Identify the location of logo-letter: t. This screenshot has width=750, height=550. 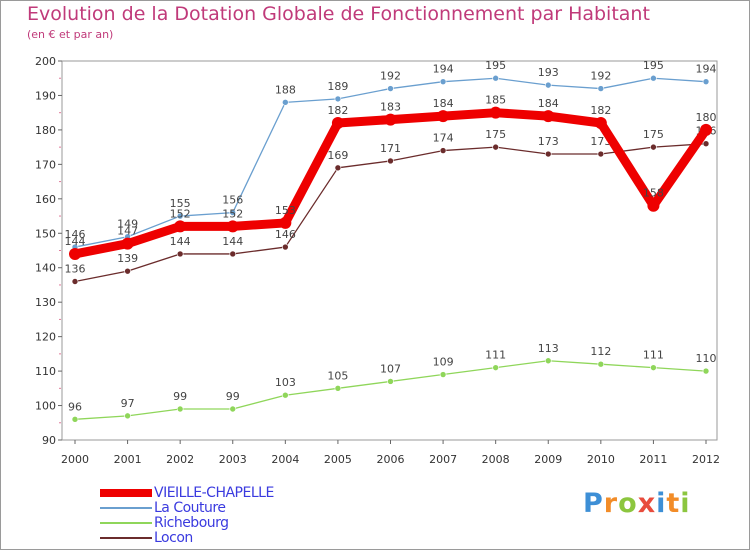
(673, 503).